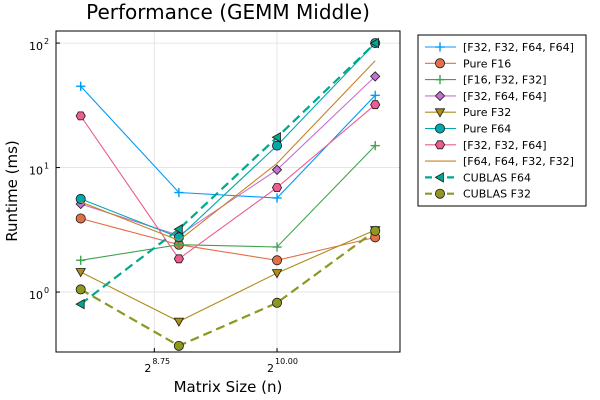 The width and height of the screenshot is (600, 400). I want to click on legend-item: CUBLAS F32, so click(478, 194).